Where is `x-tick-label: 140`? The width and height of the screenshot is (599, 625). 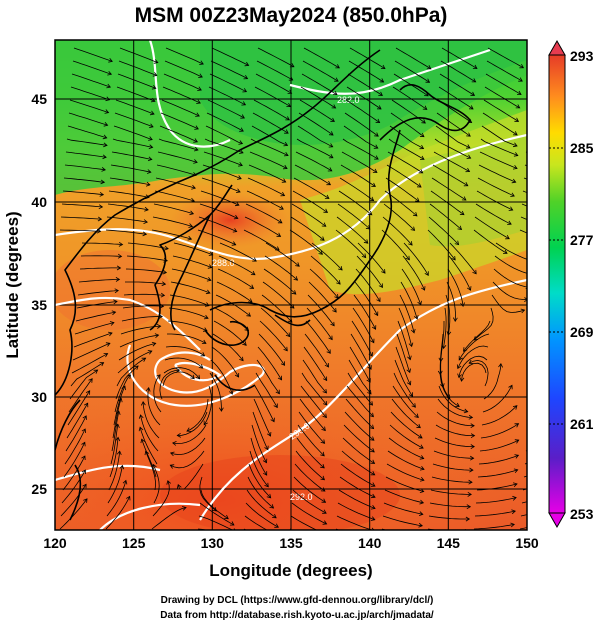
x-tick-label: 140 is located at coordinates (370, 543).